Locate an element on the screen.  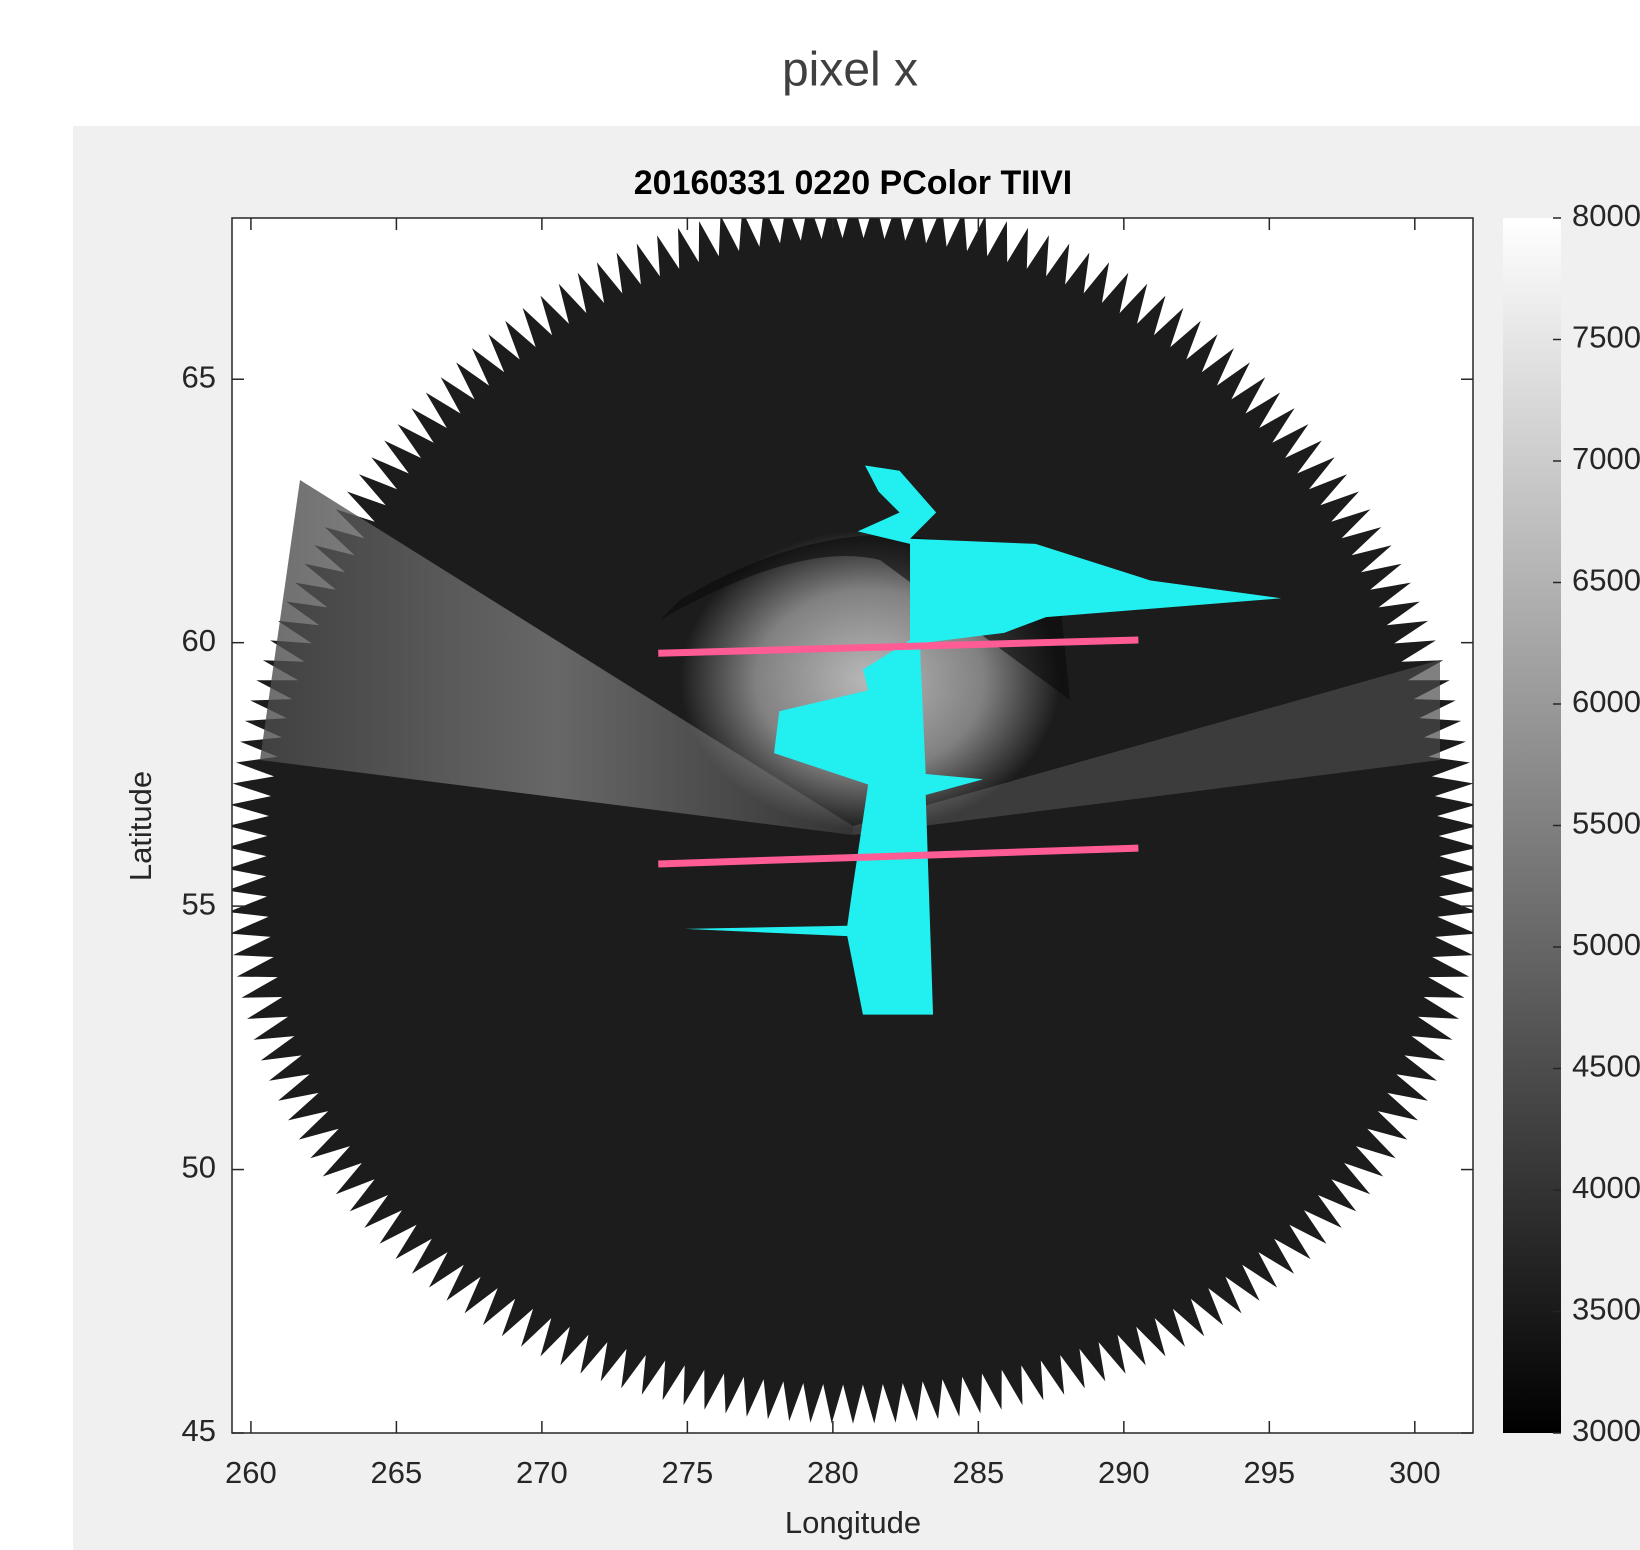
vector-field is located at coordinates (983, 740).